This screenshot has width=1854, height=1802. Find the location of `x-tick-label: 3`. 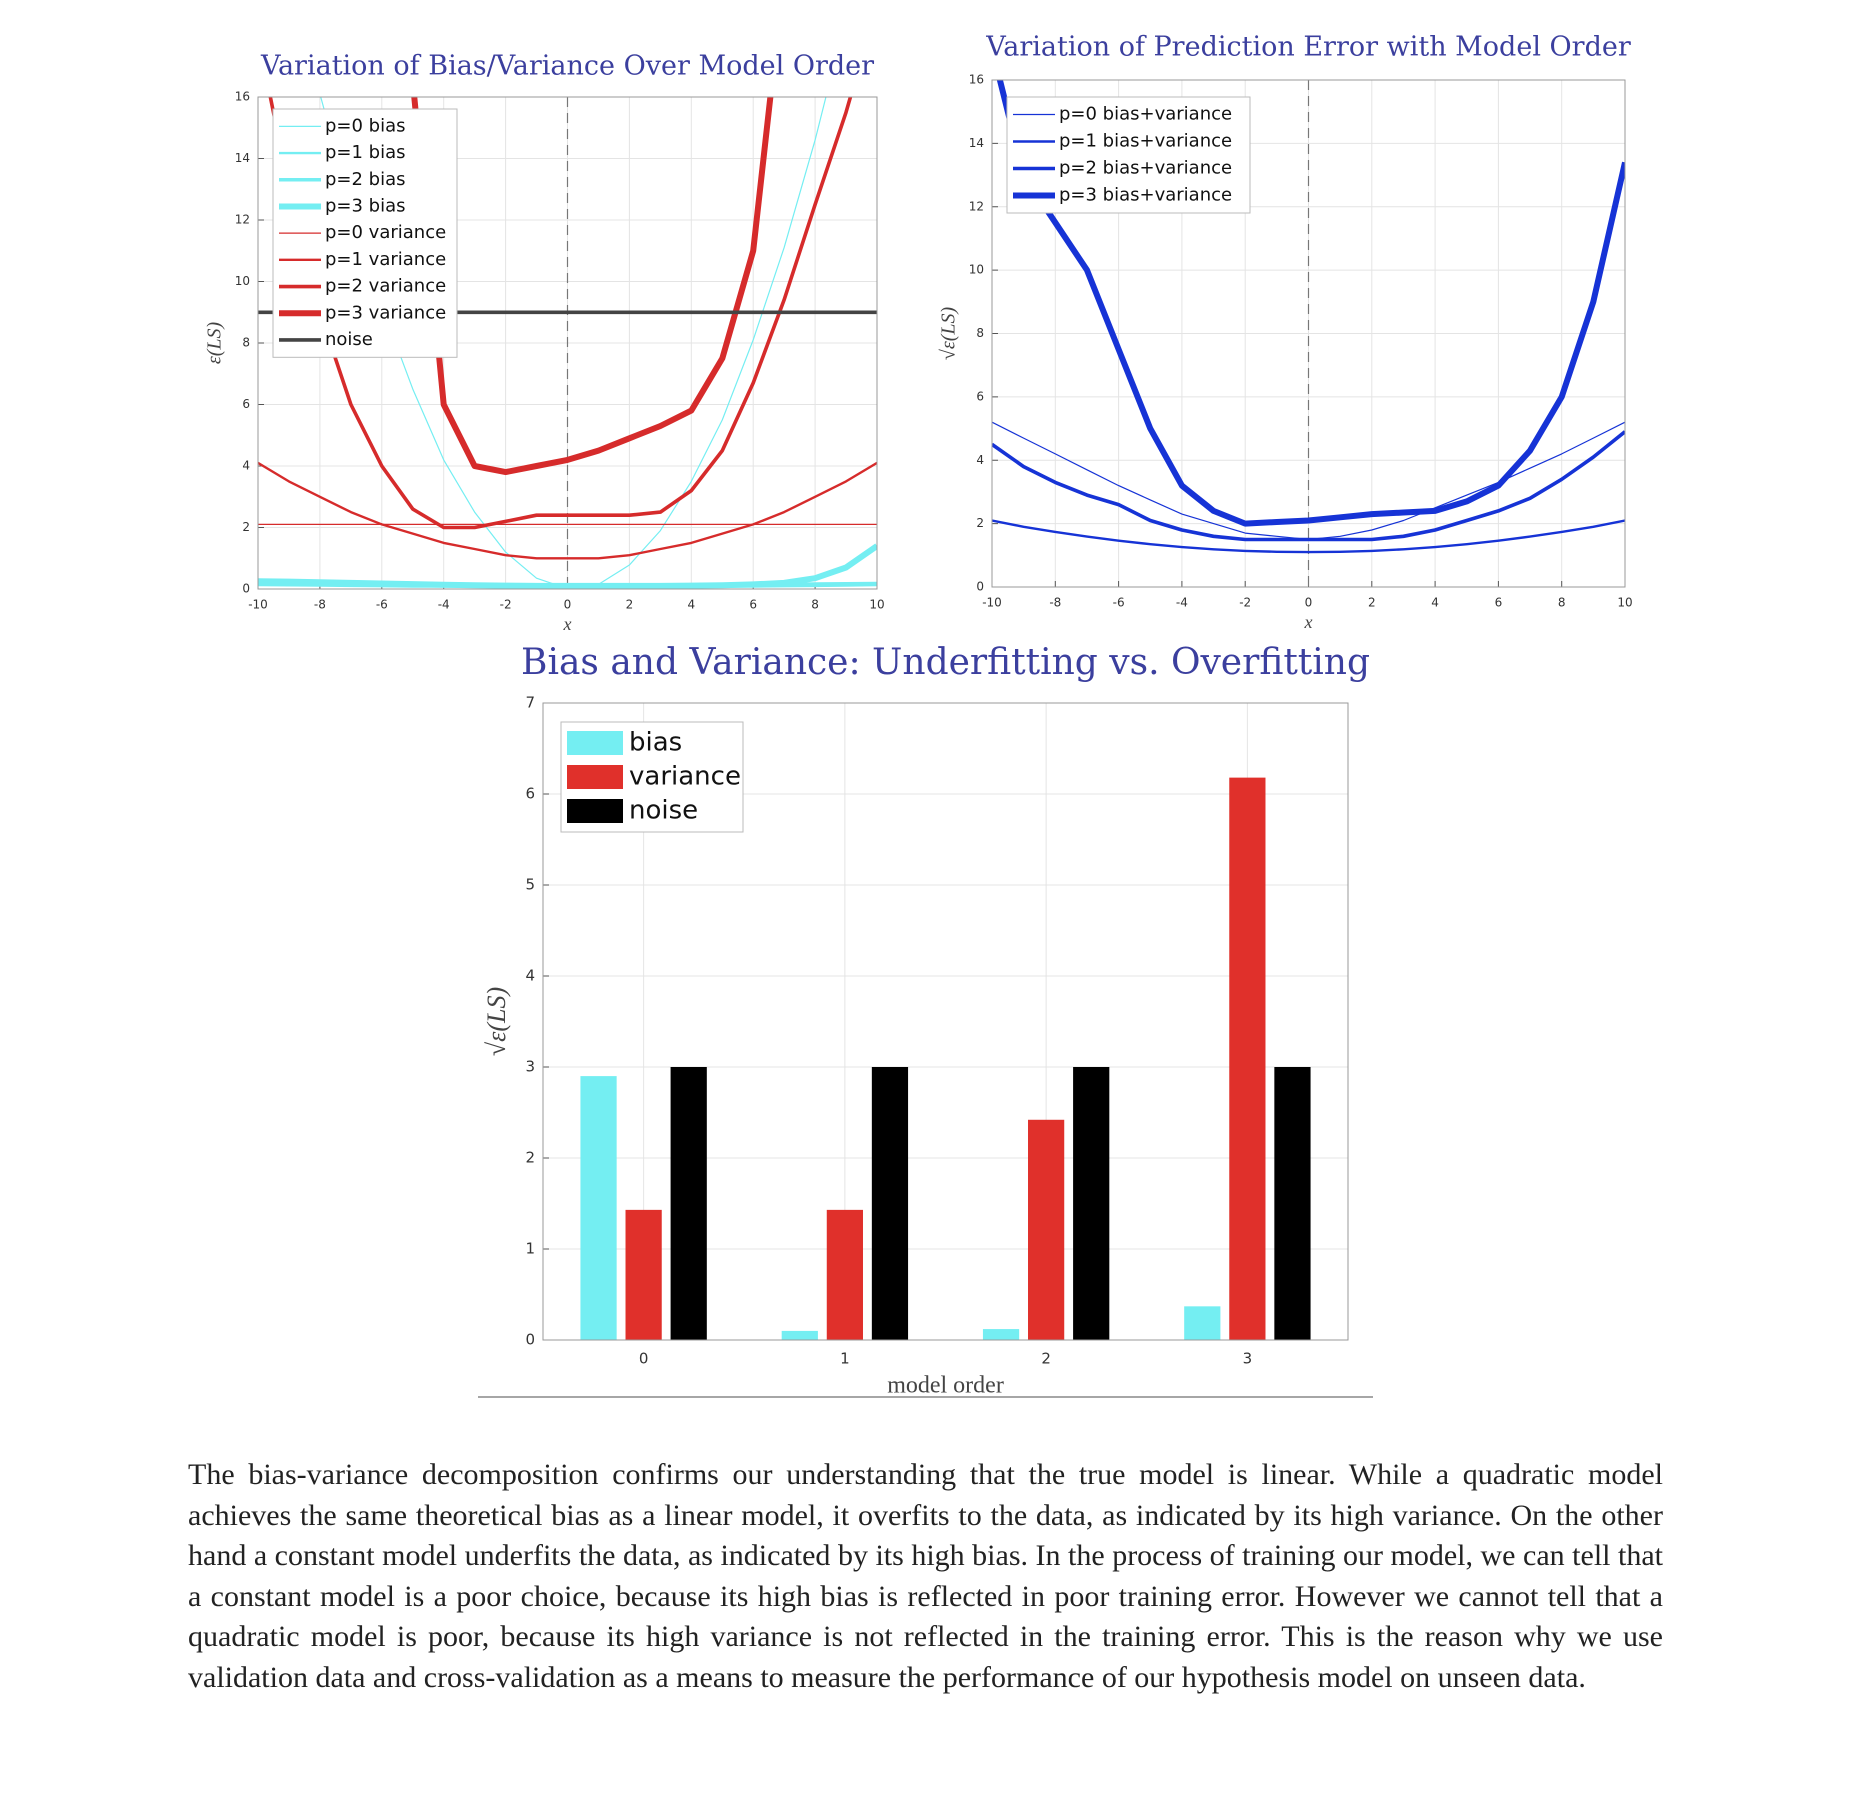

x-tick-label: 3 is located at coordinates (1248, 1359).